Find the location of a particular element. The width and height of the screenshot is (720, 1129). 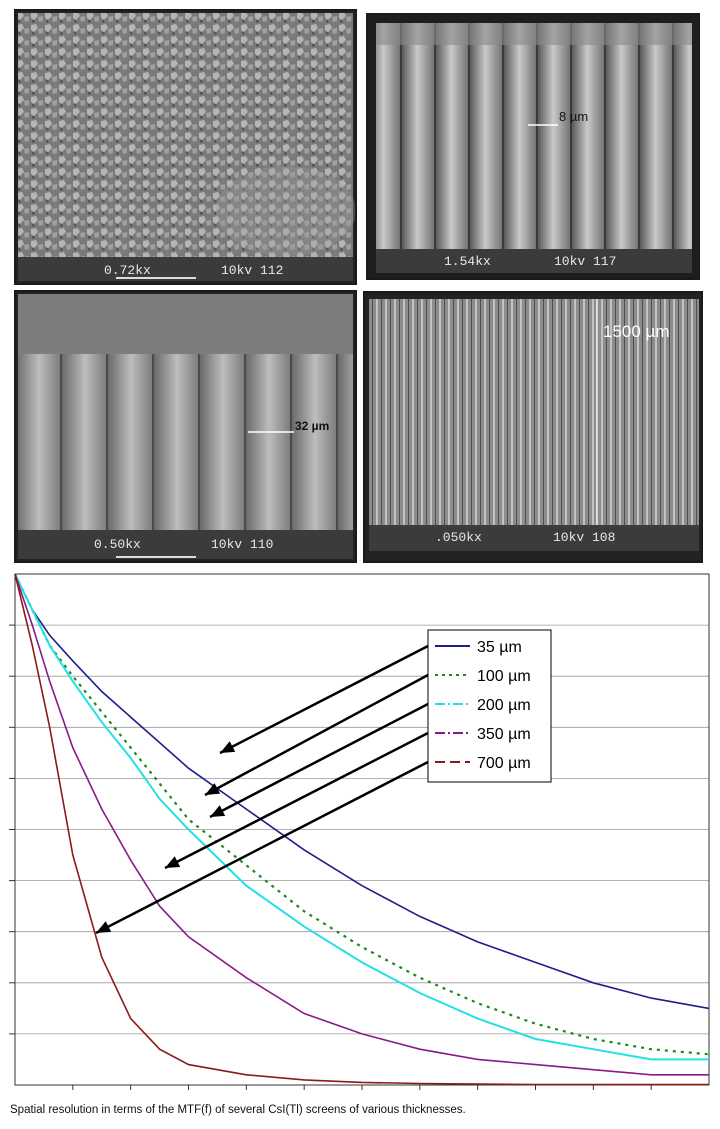

legend-label: 700 µm is located at coordinates (504, 763).